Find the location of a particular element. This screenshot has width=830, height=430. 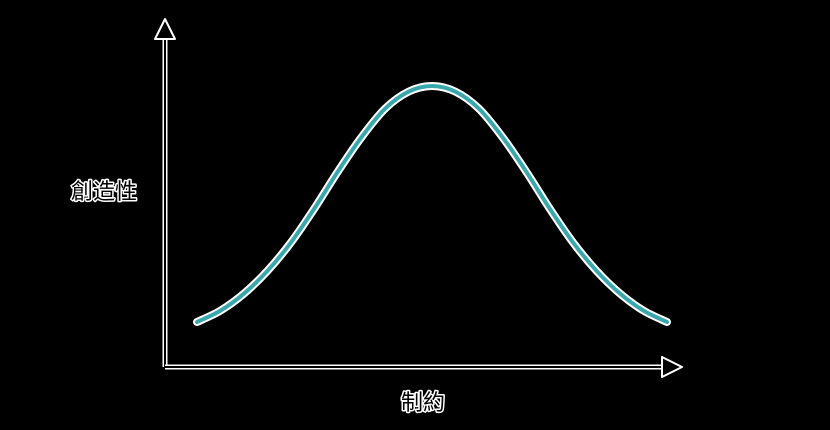

y-axis-label: 創造性 is located at coordinates (104, 192).